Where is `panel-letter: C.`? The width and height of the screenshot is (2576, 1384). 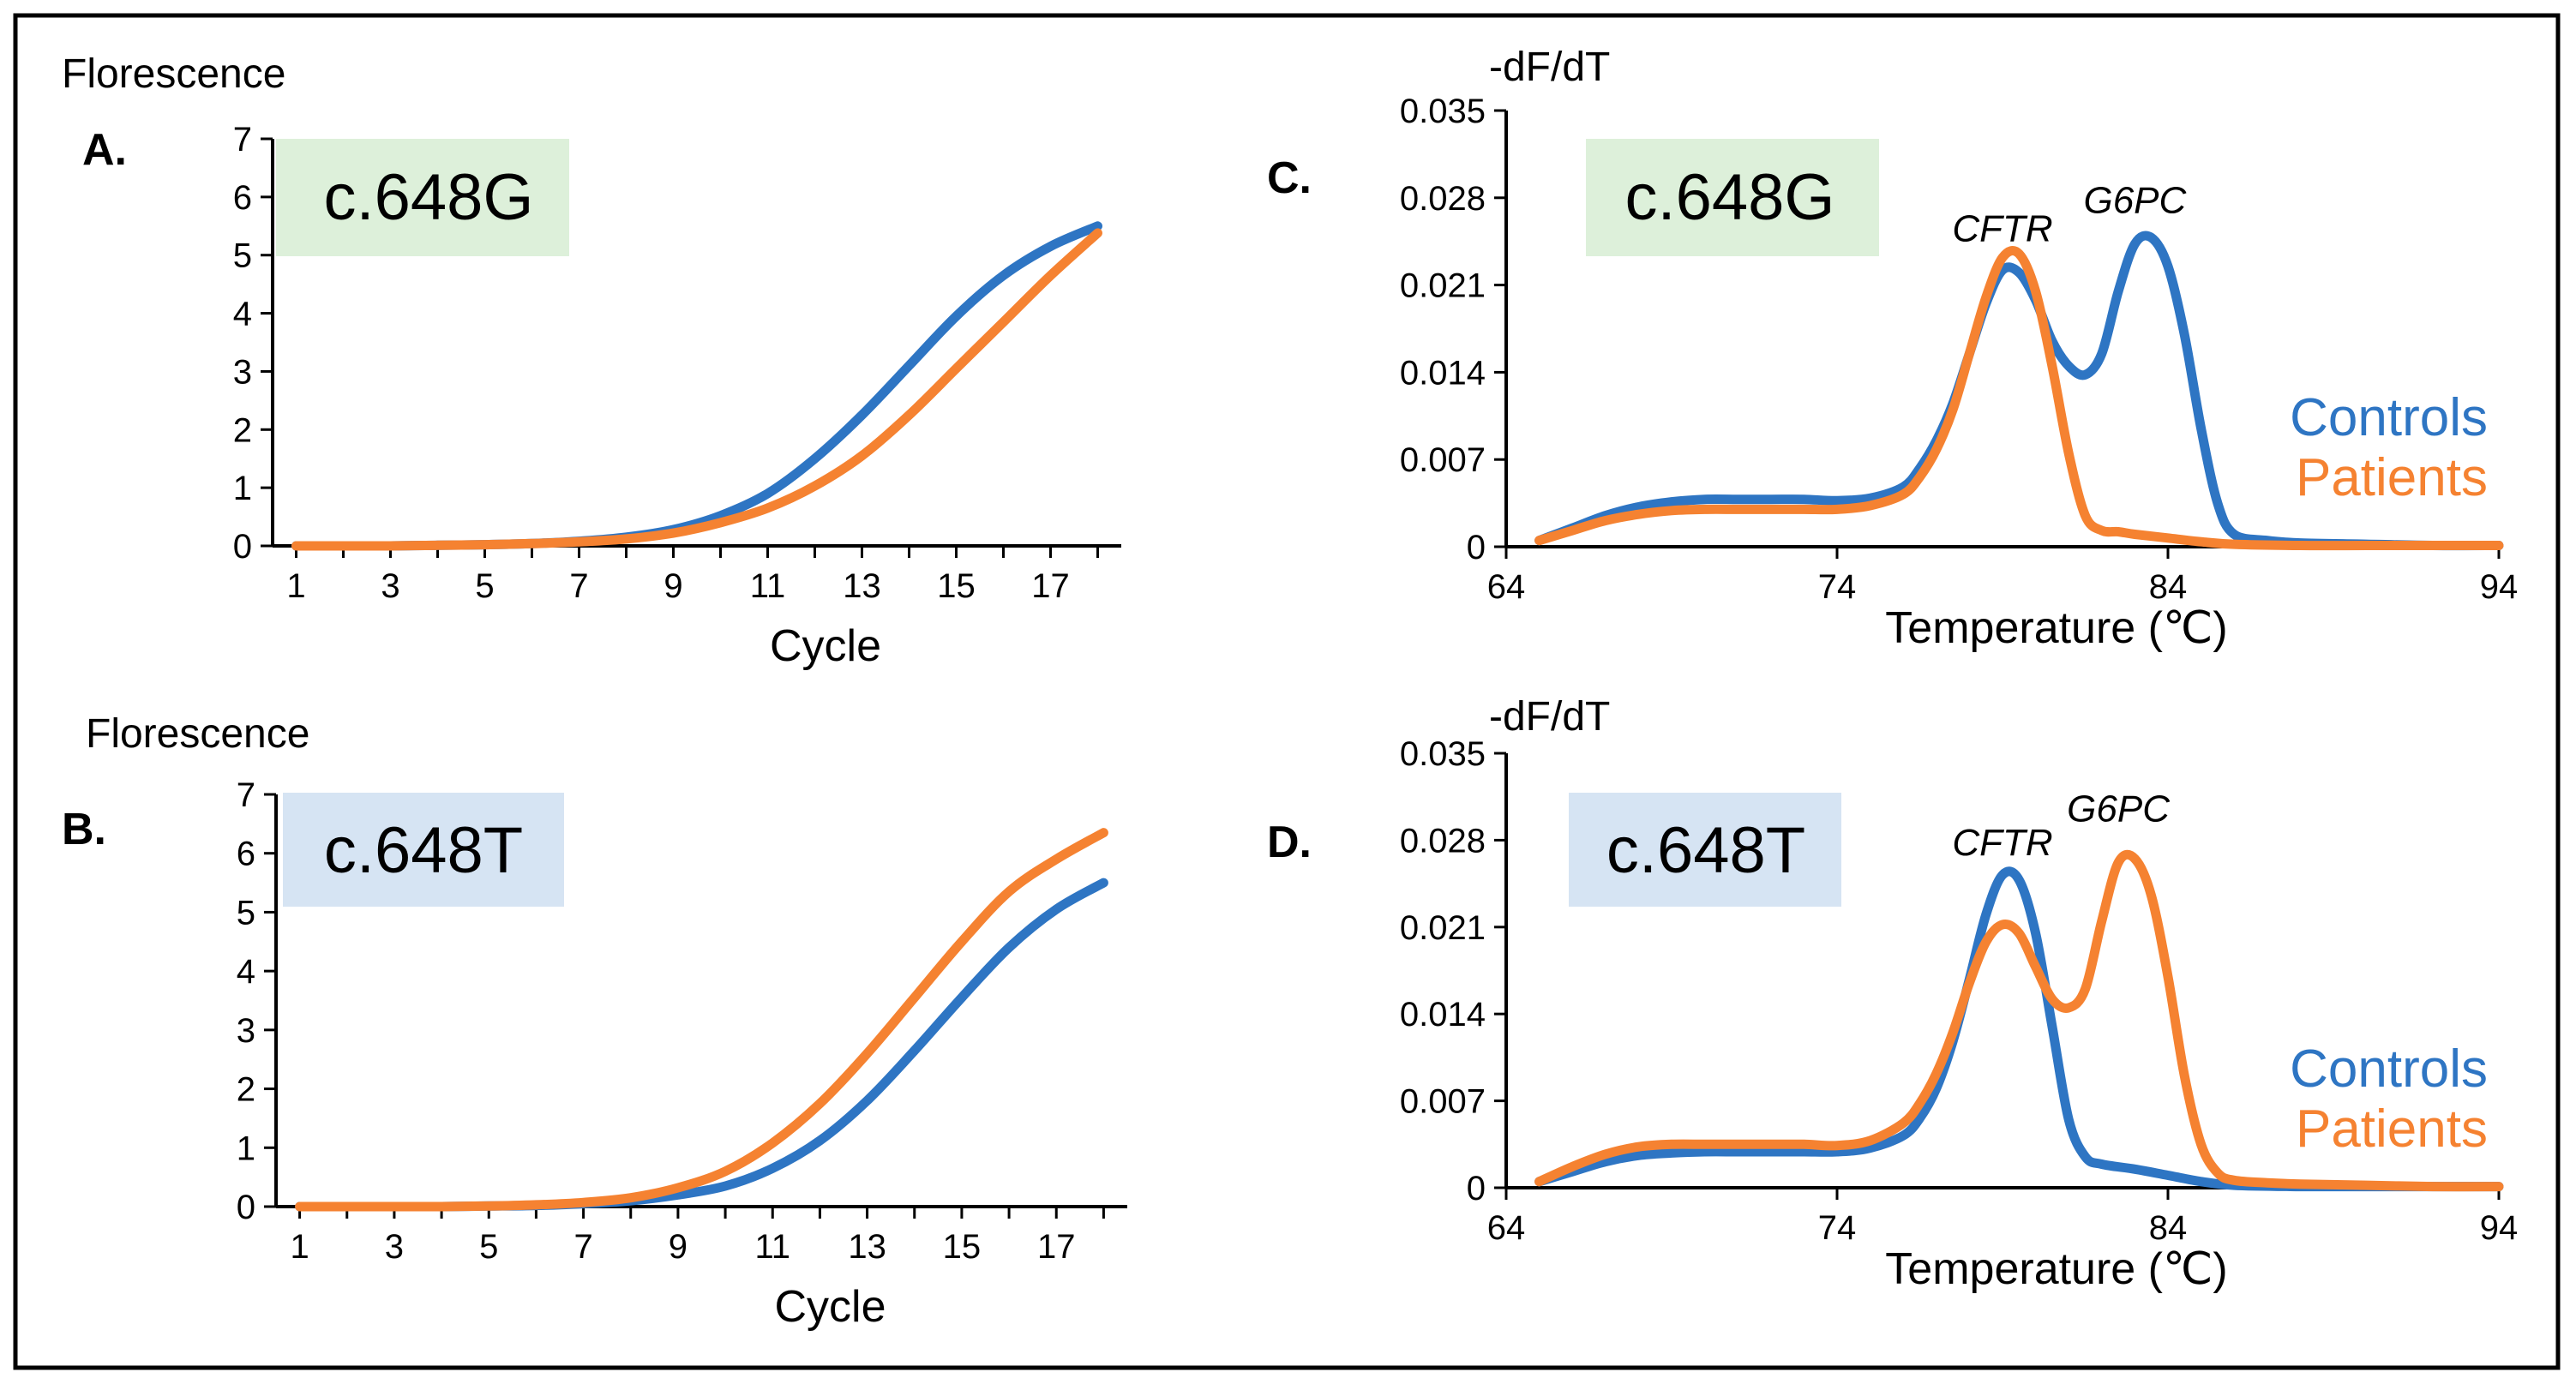 panel-letter: C. is located at coordinates (1289, 178).